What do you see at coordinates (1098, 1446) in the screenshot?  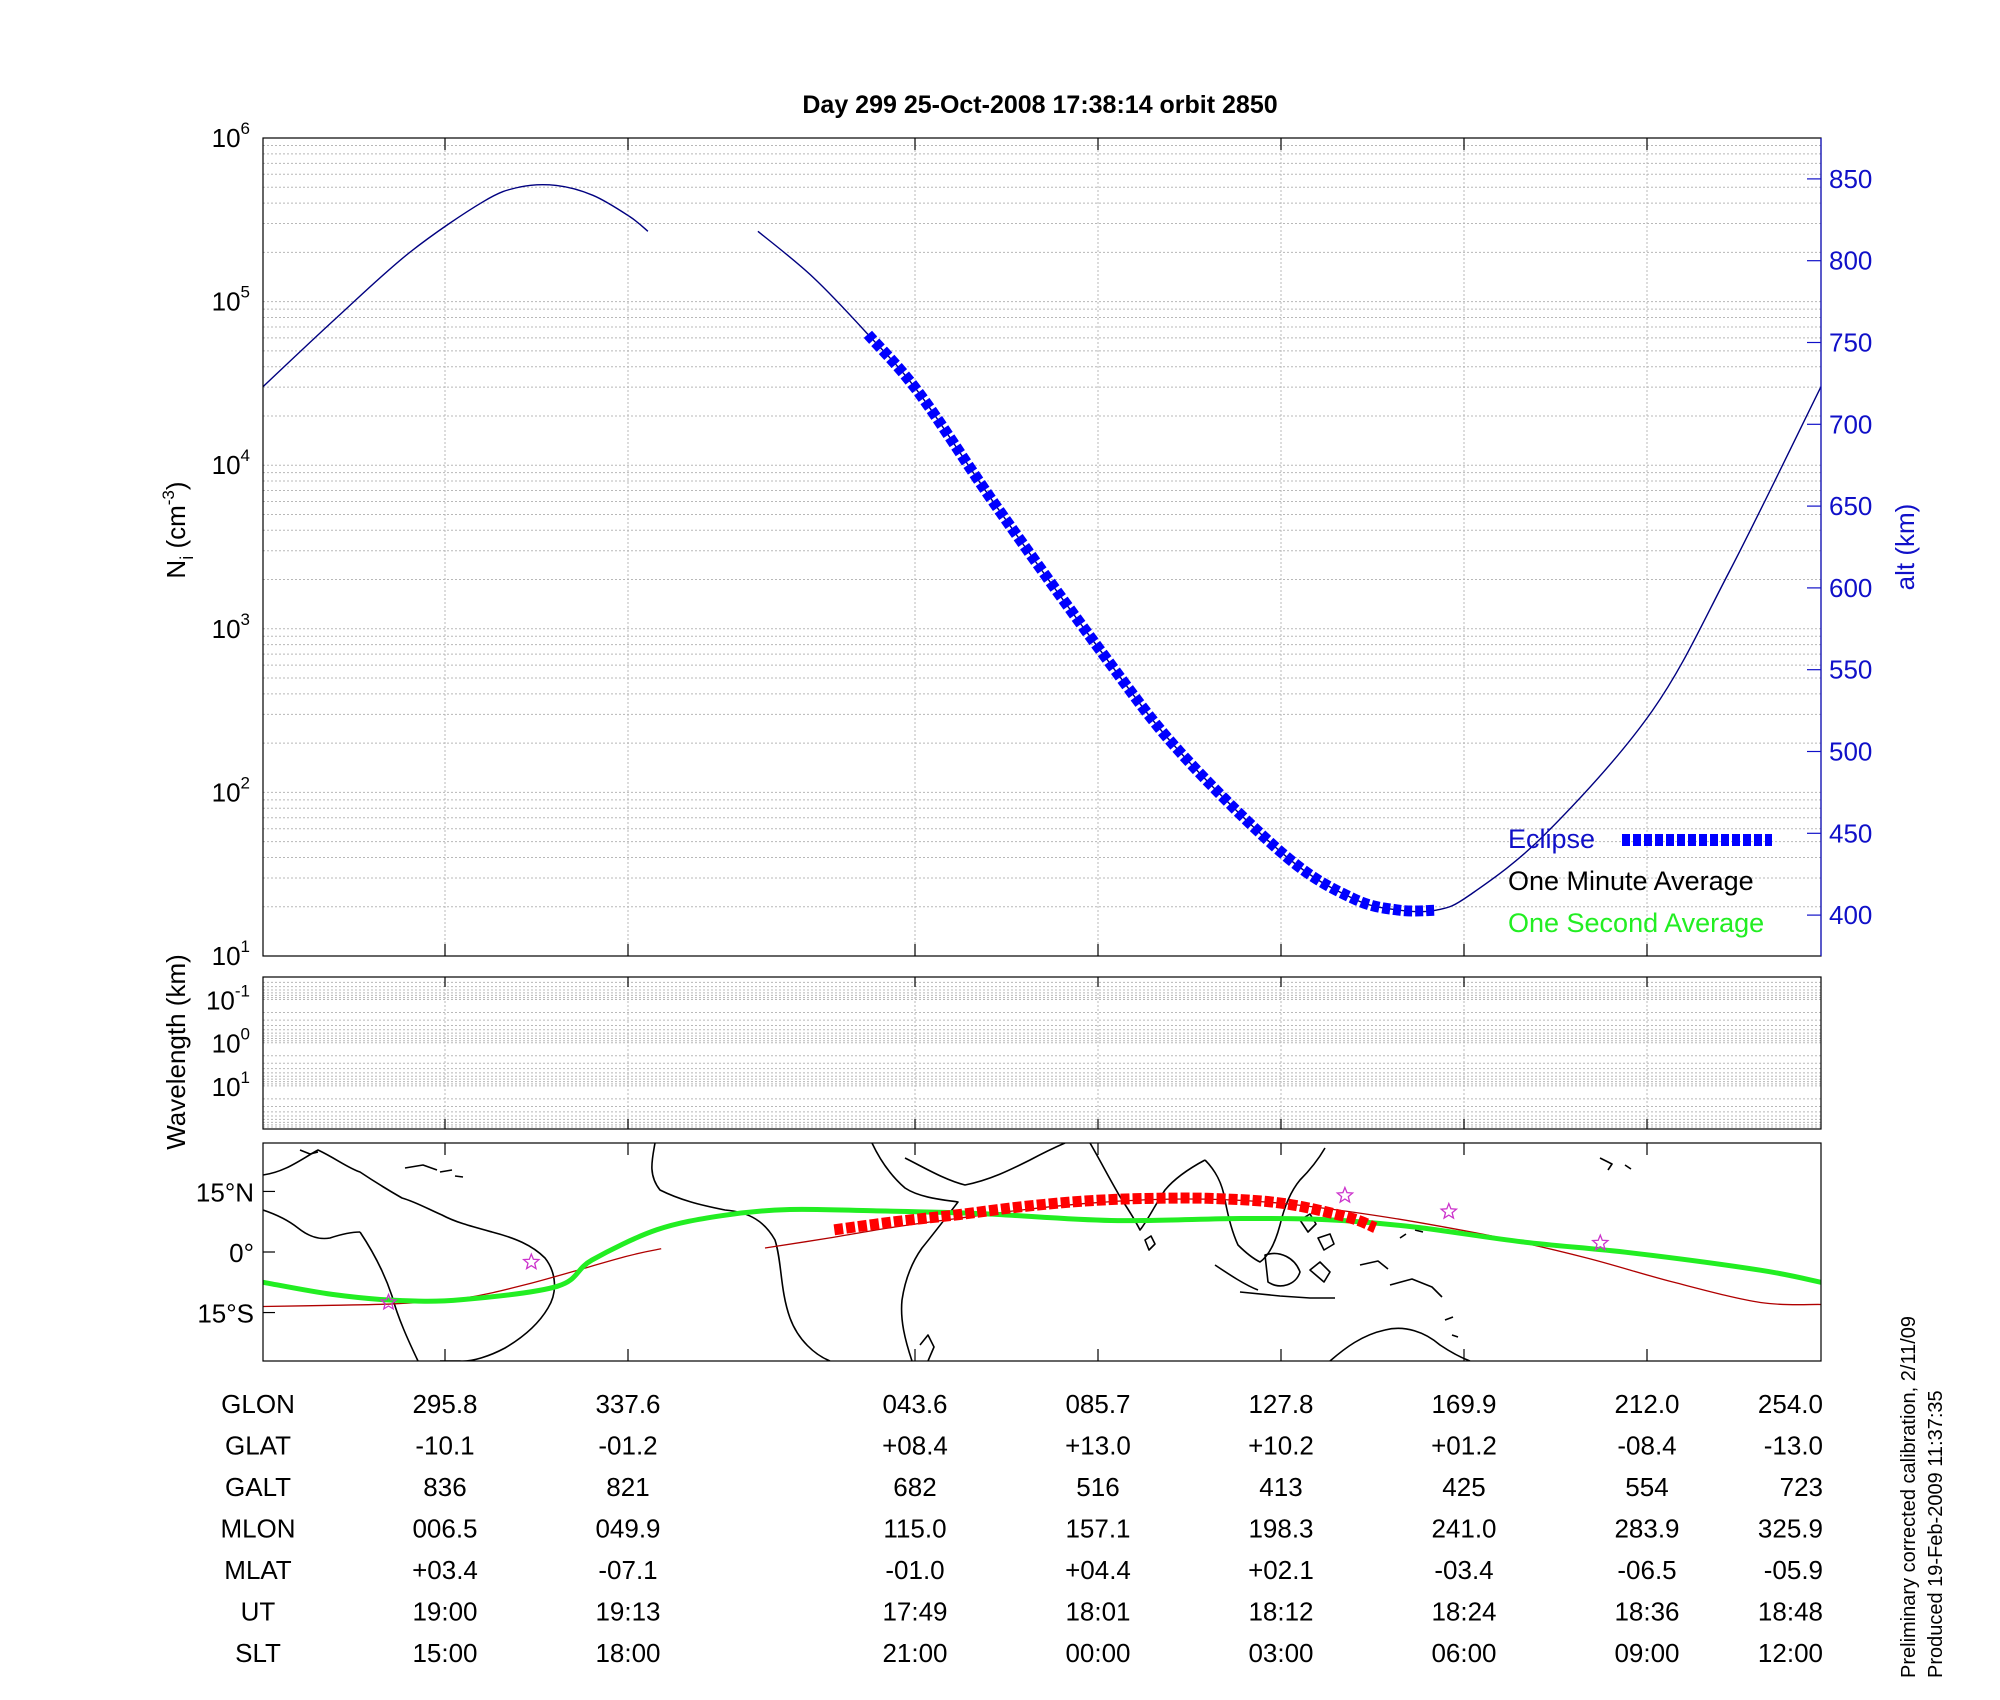 I see `table-cell: +13.0` at bounding box center [1098, 1446].